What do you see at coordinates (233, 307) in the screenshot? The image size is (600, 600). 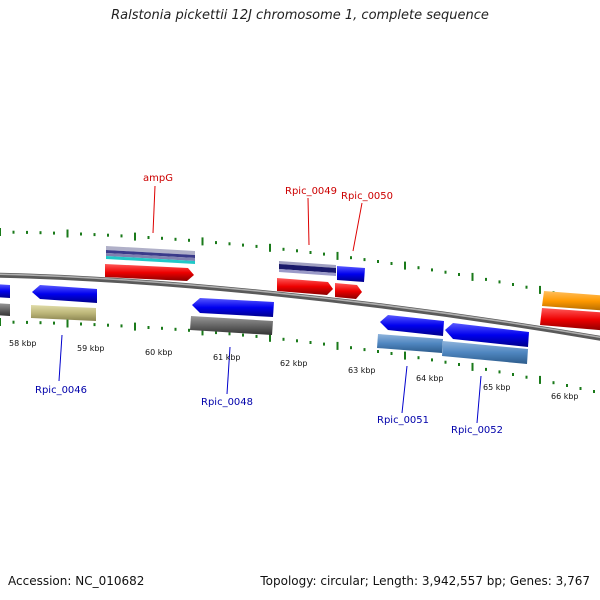 I see `gene-rpic-0048-arrow` at bounding box center [233, 307].